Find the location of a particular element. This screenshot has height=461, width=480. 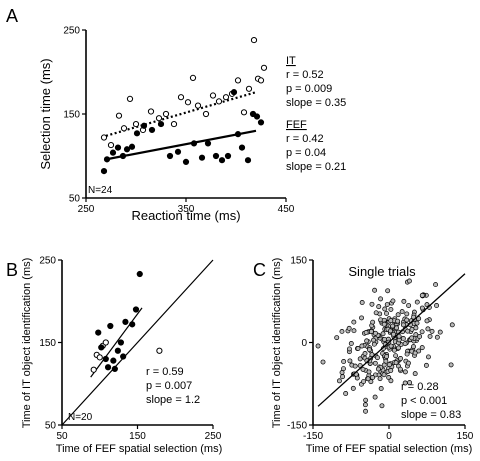

panel-c-stat-slope: slope = 0.83 is located at coordinates (431, 415).